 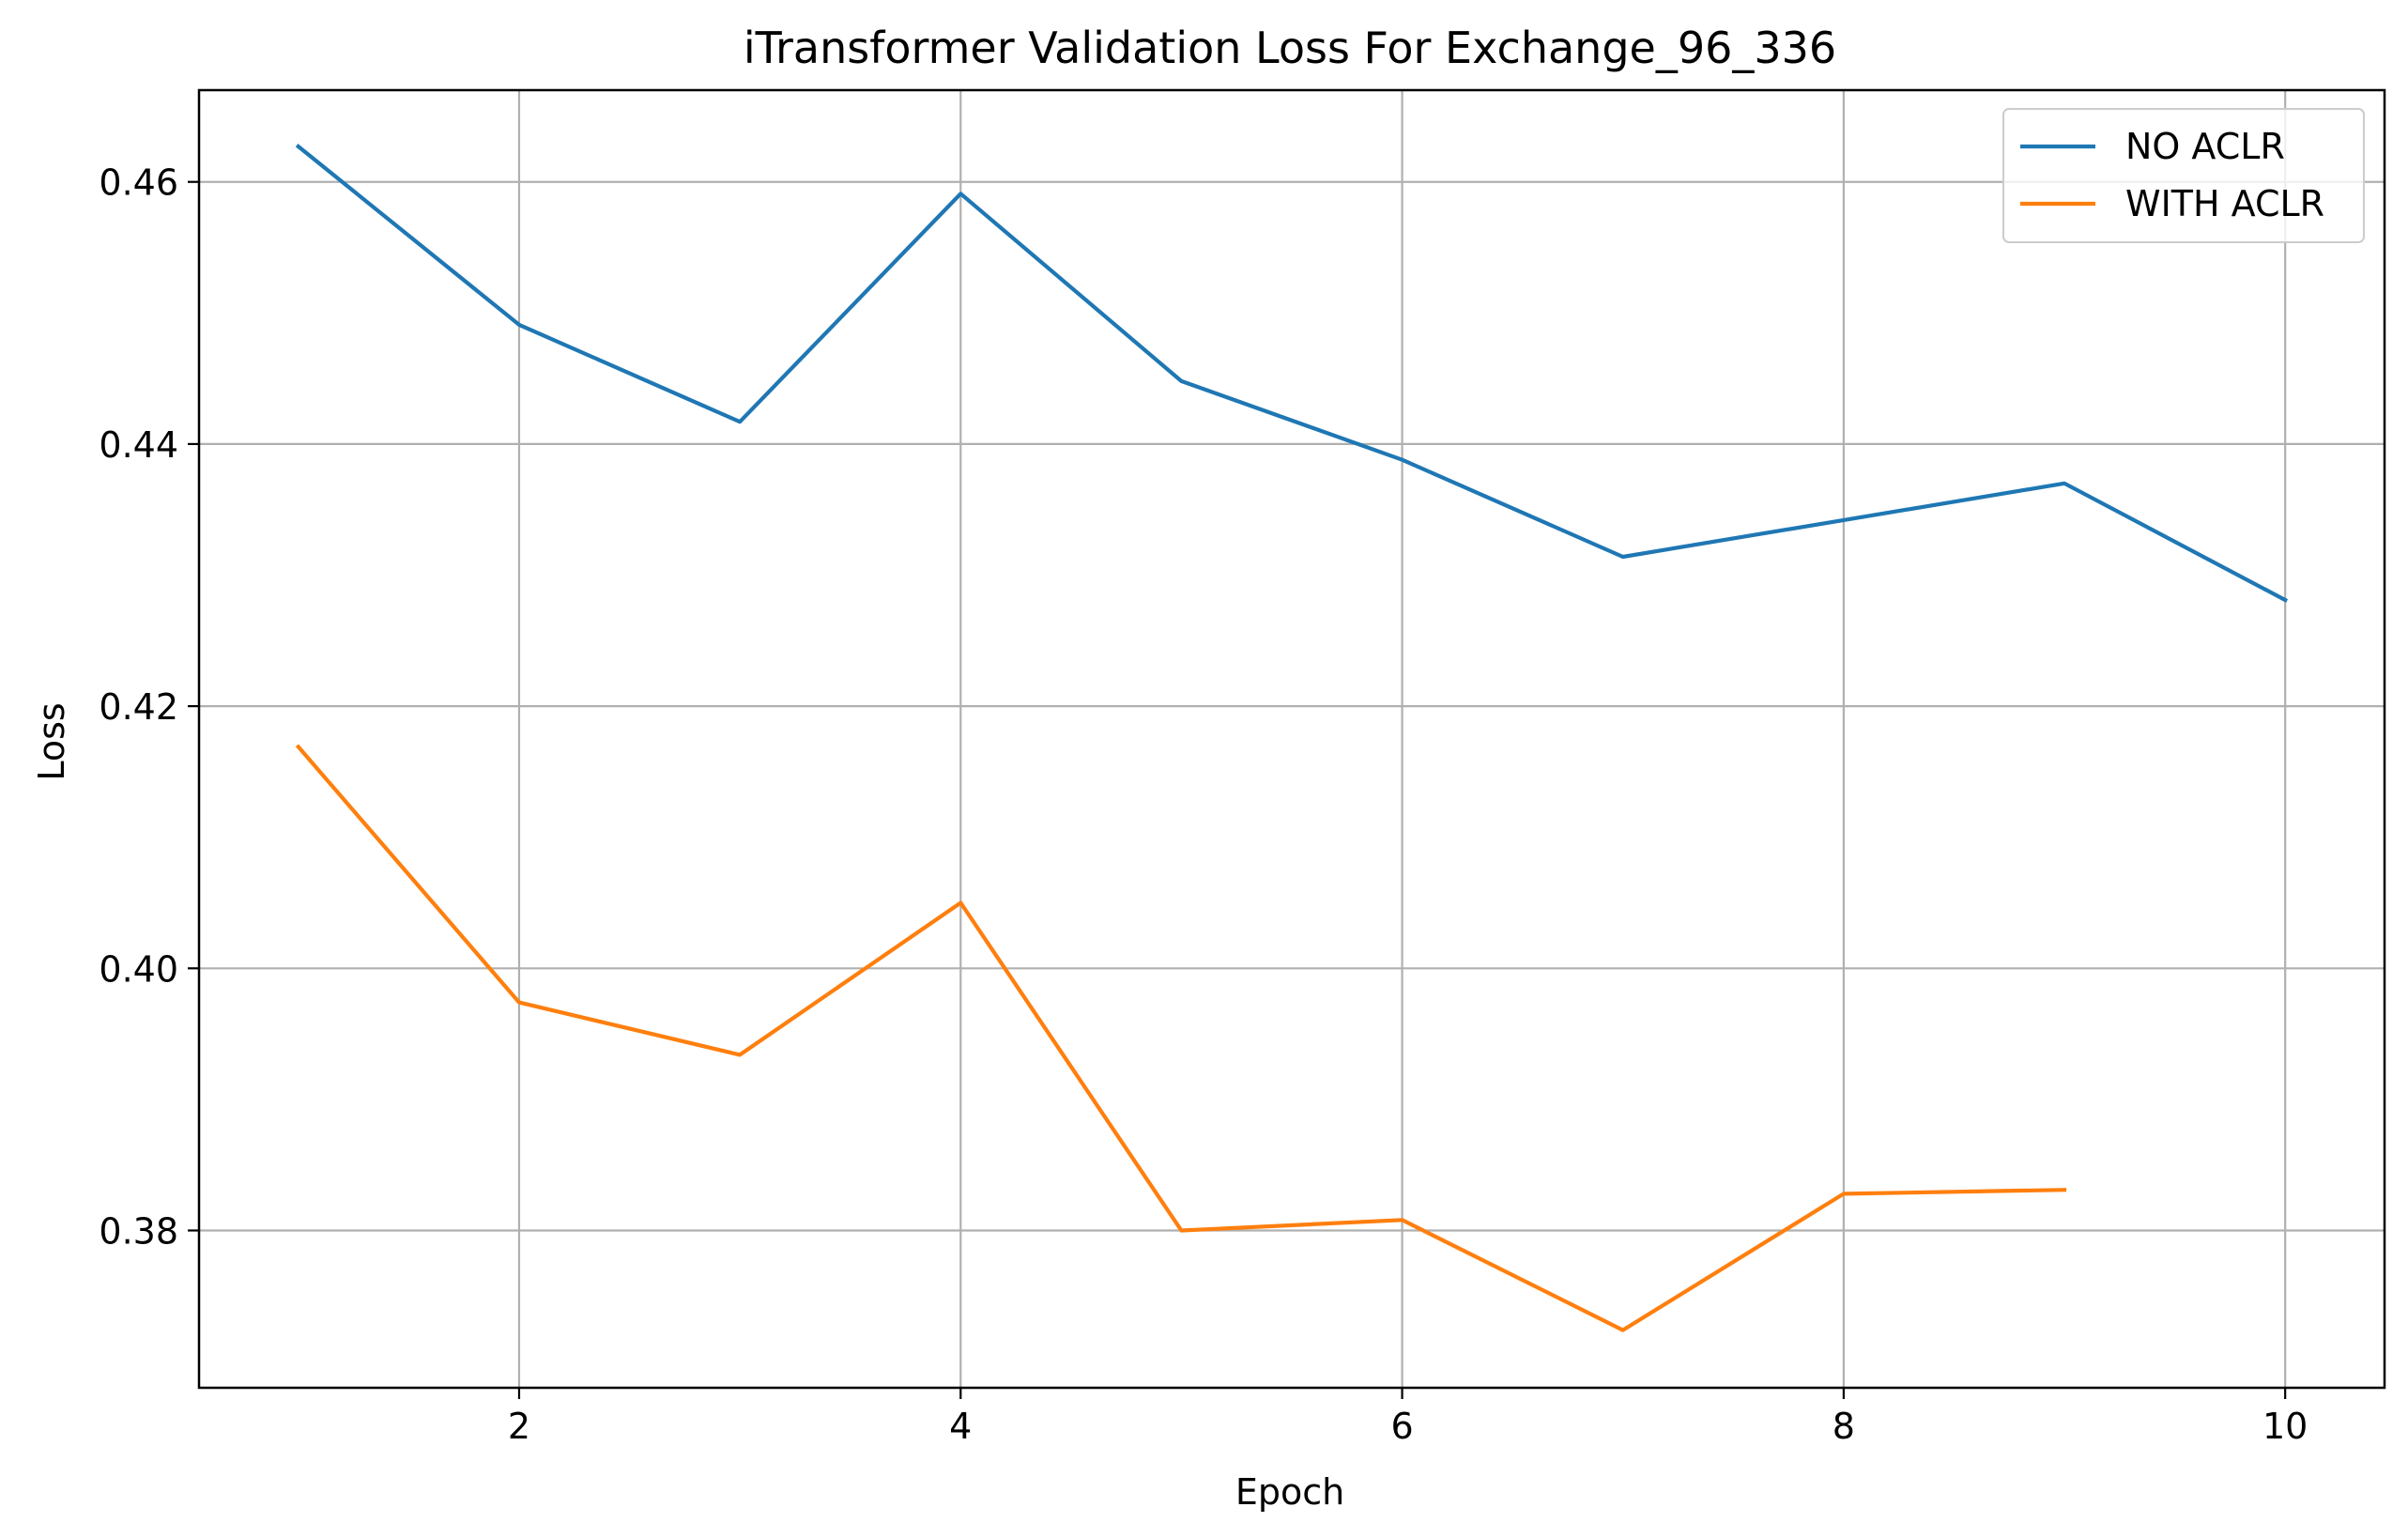 What do you see at coordinates (2205, 146) in the screenshot?
I see `legend-entry-label: NO ACLR` at bounding box center [2205, 146].